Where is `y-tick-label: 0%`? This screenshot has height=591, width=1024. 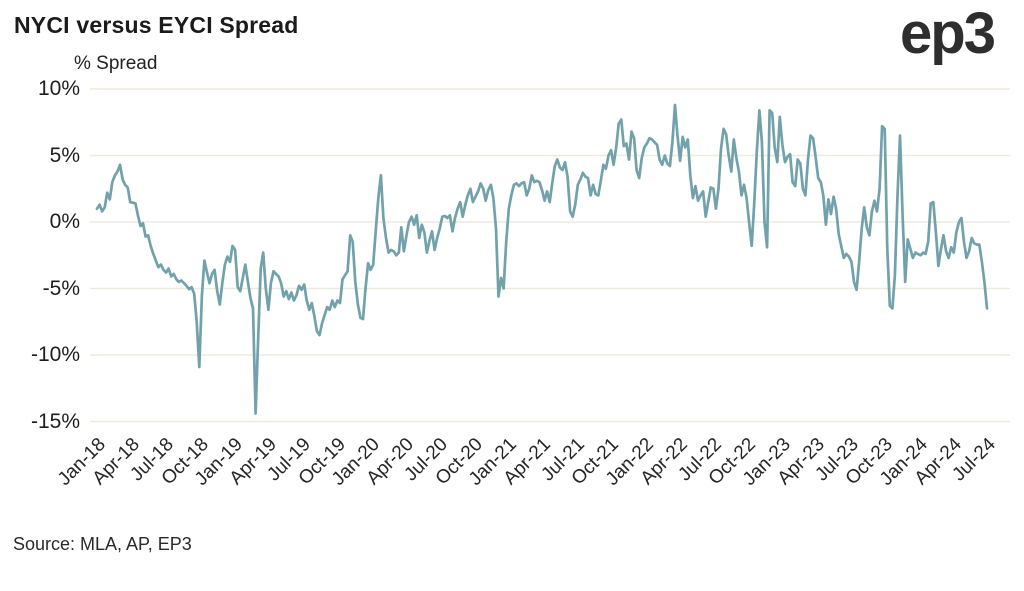 y-tick-label: 0% is located at coordinates (64, 221).